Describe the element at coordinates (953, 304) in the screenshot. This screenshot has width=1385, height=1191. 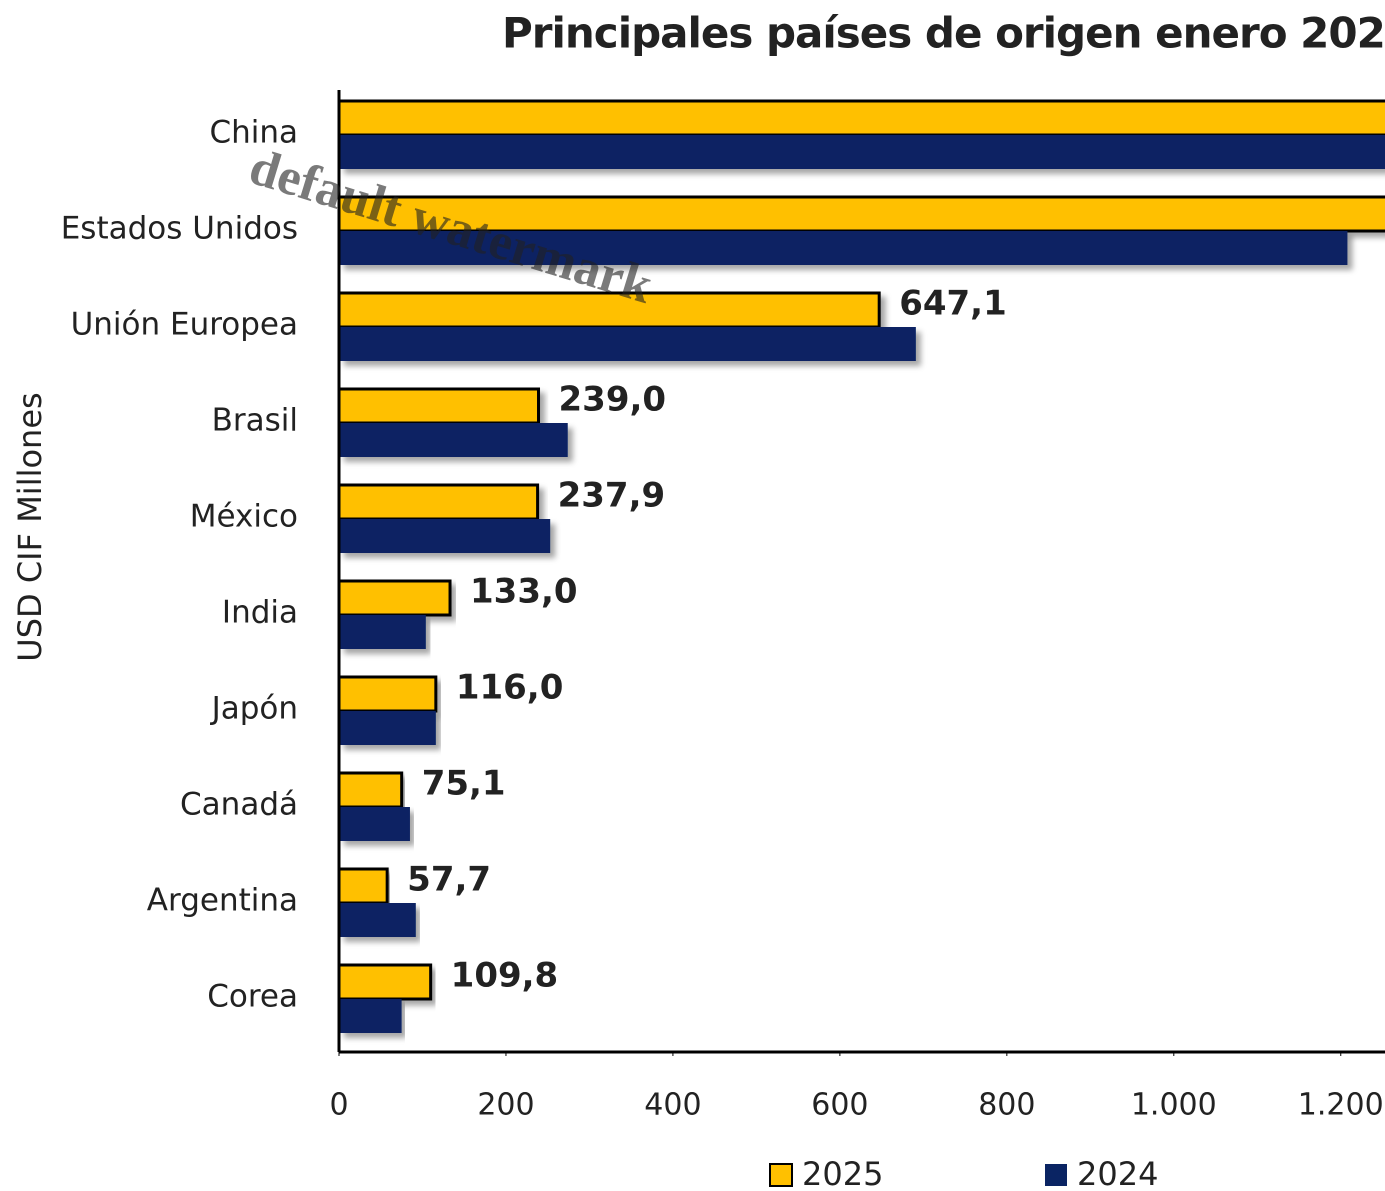
I see `data-label: 647,1` at that location.